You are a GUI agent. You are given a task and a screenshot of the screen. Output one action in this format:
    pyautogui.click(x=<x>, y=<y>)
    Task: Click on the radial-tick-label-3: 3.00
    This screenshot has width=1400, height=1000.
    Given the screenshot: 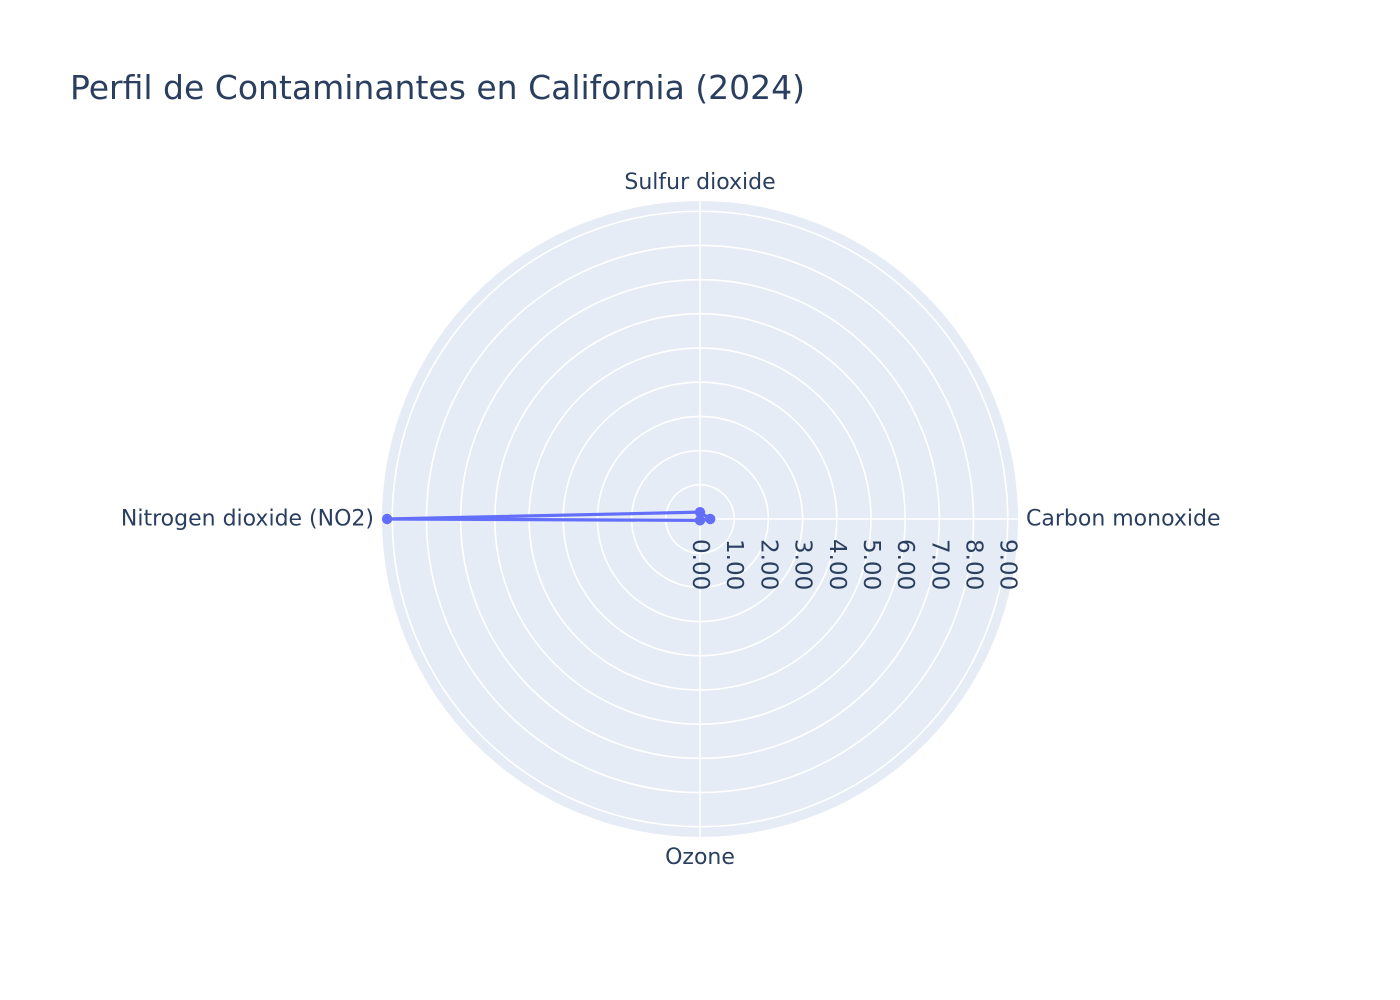 What is the action you would take?
    pyautogui.click(x=803, y=564)
    